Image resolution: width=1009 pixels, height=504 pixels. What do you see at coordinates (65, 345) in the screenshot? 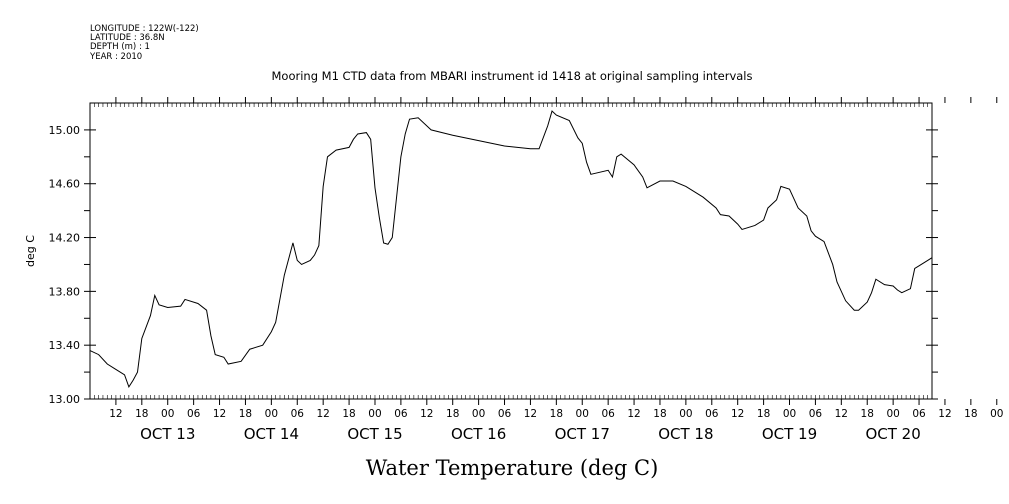
I see `y-tick-label: 13.40` at bounding box center [65, 345].